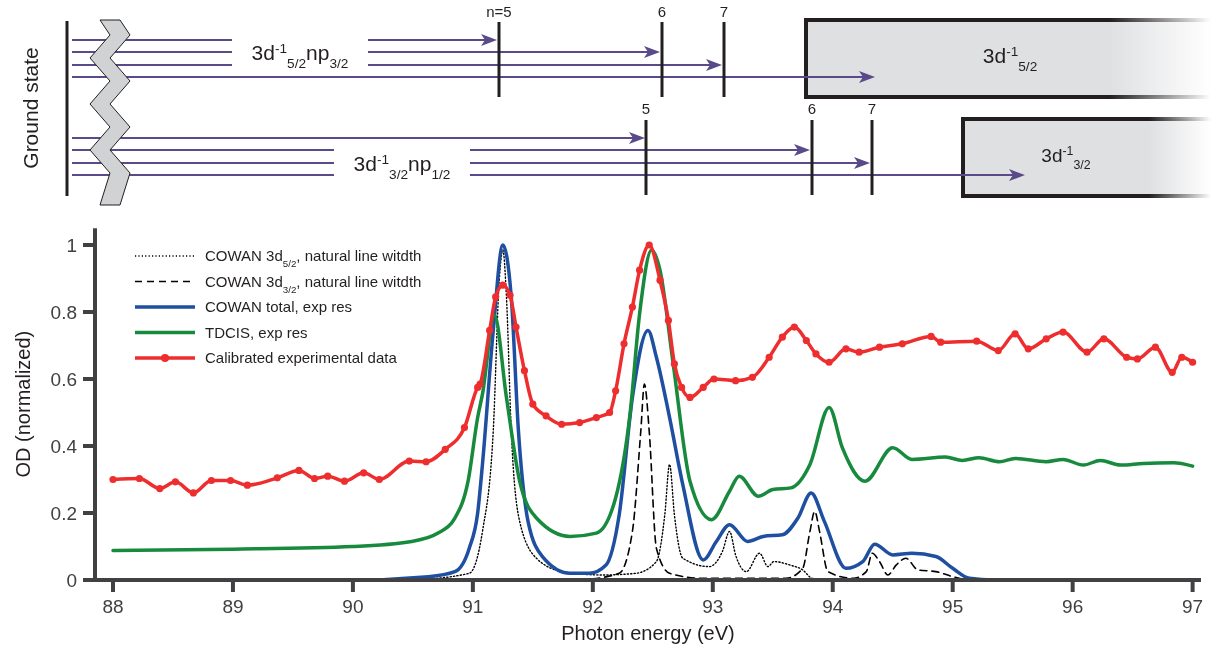 The height and width of the screenshot is (657, 1221). What do you see at coordinates (402, 166) in the screenshot?
I see `text: 3d$^{-1}$$_{3/2}$np$_{1/2}$` at bounding box center [402, 166].